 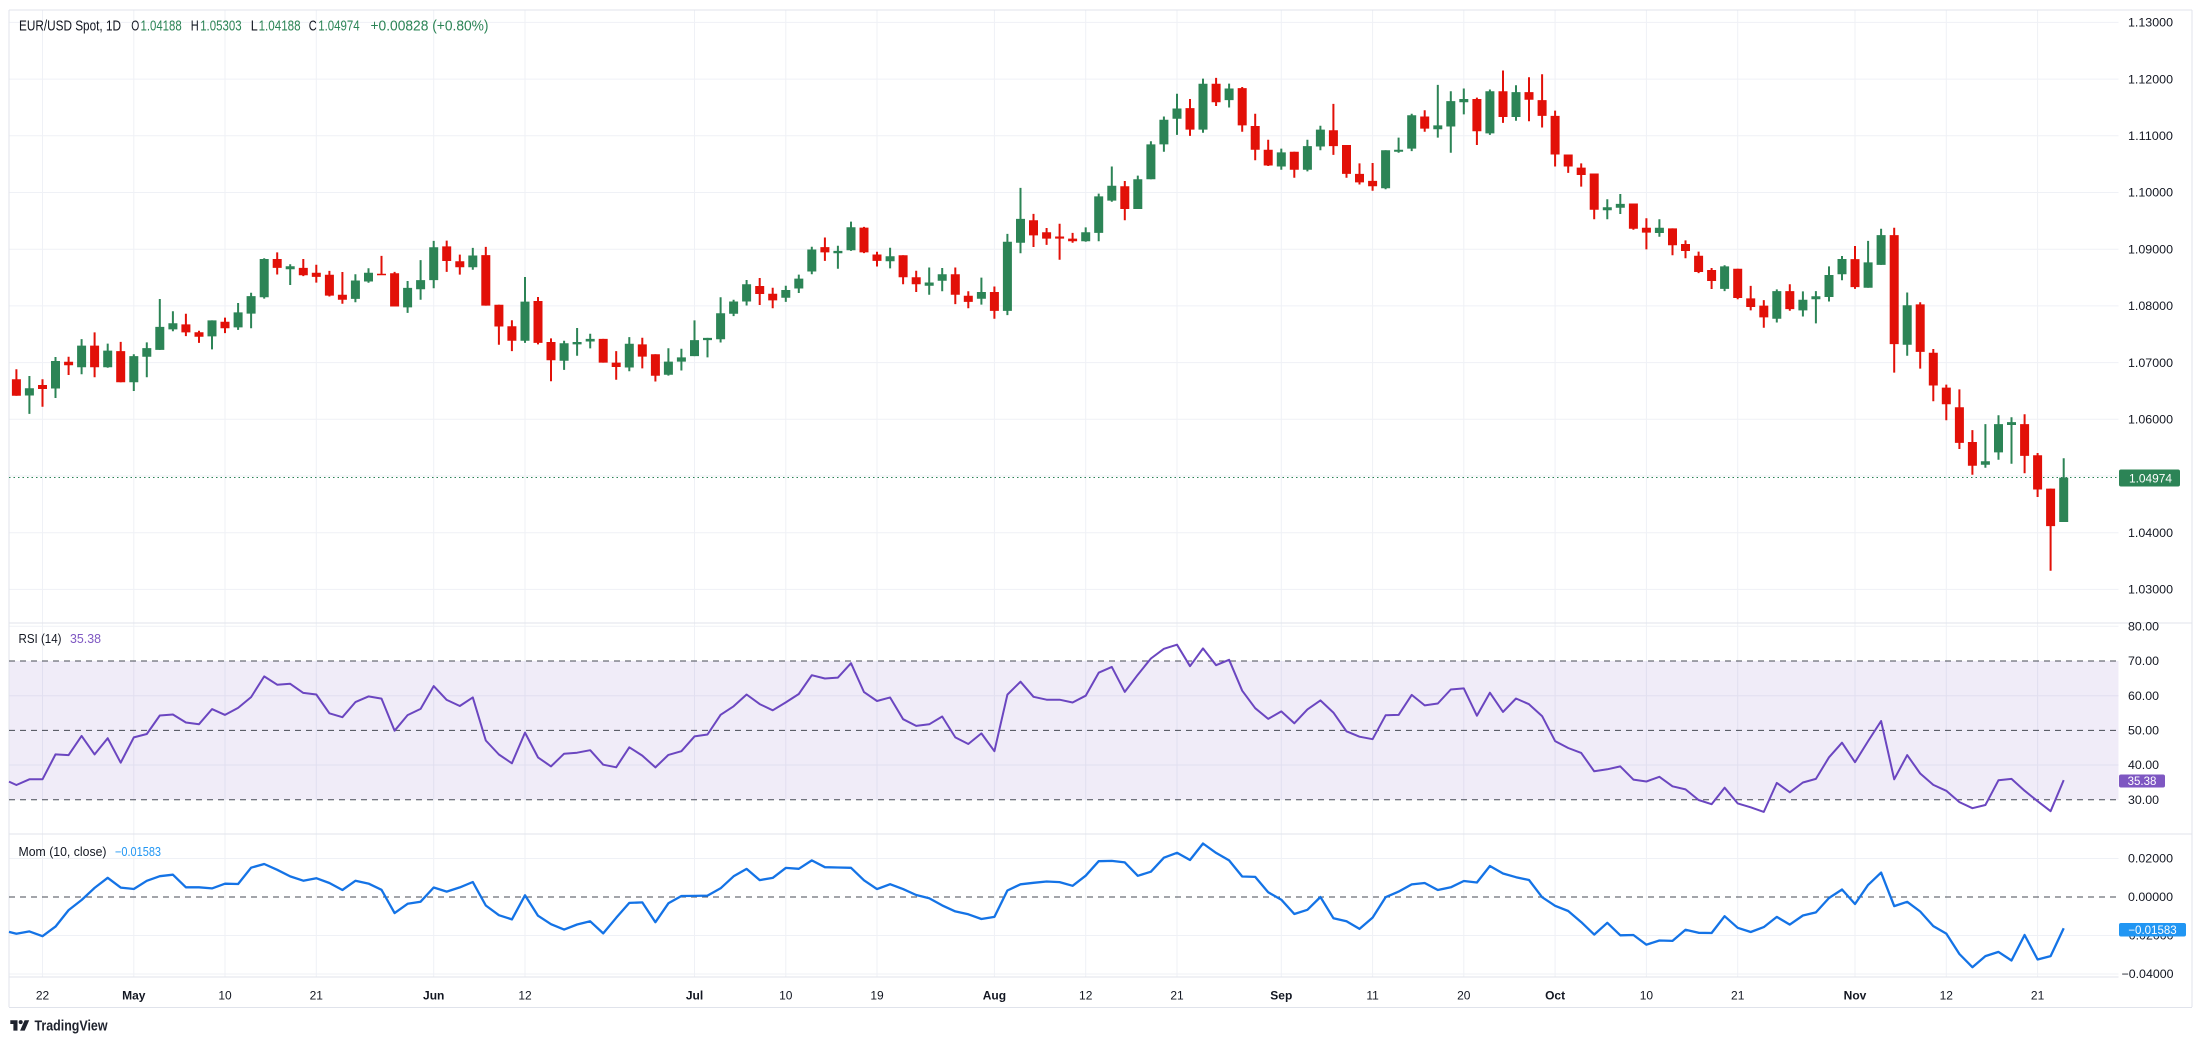 I want to click on svg-text: 1.11000, so click(x=2150, y=136).